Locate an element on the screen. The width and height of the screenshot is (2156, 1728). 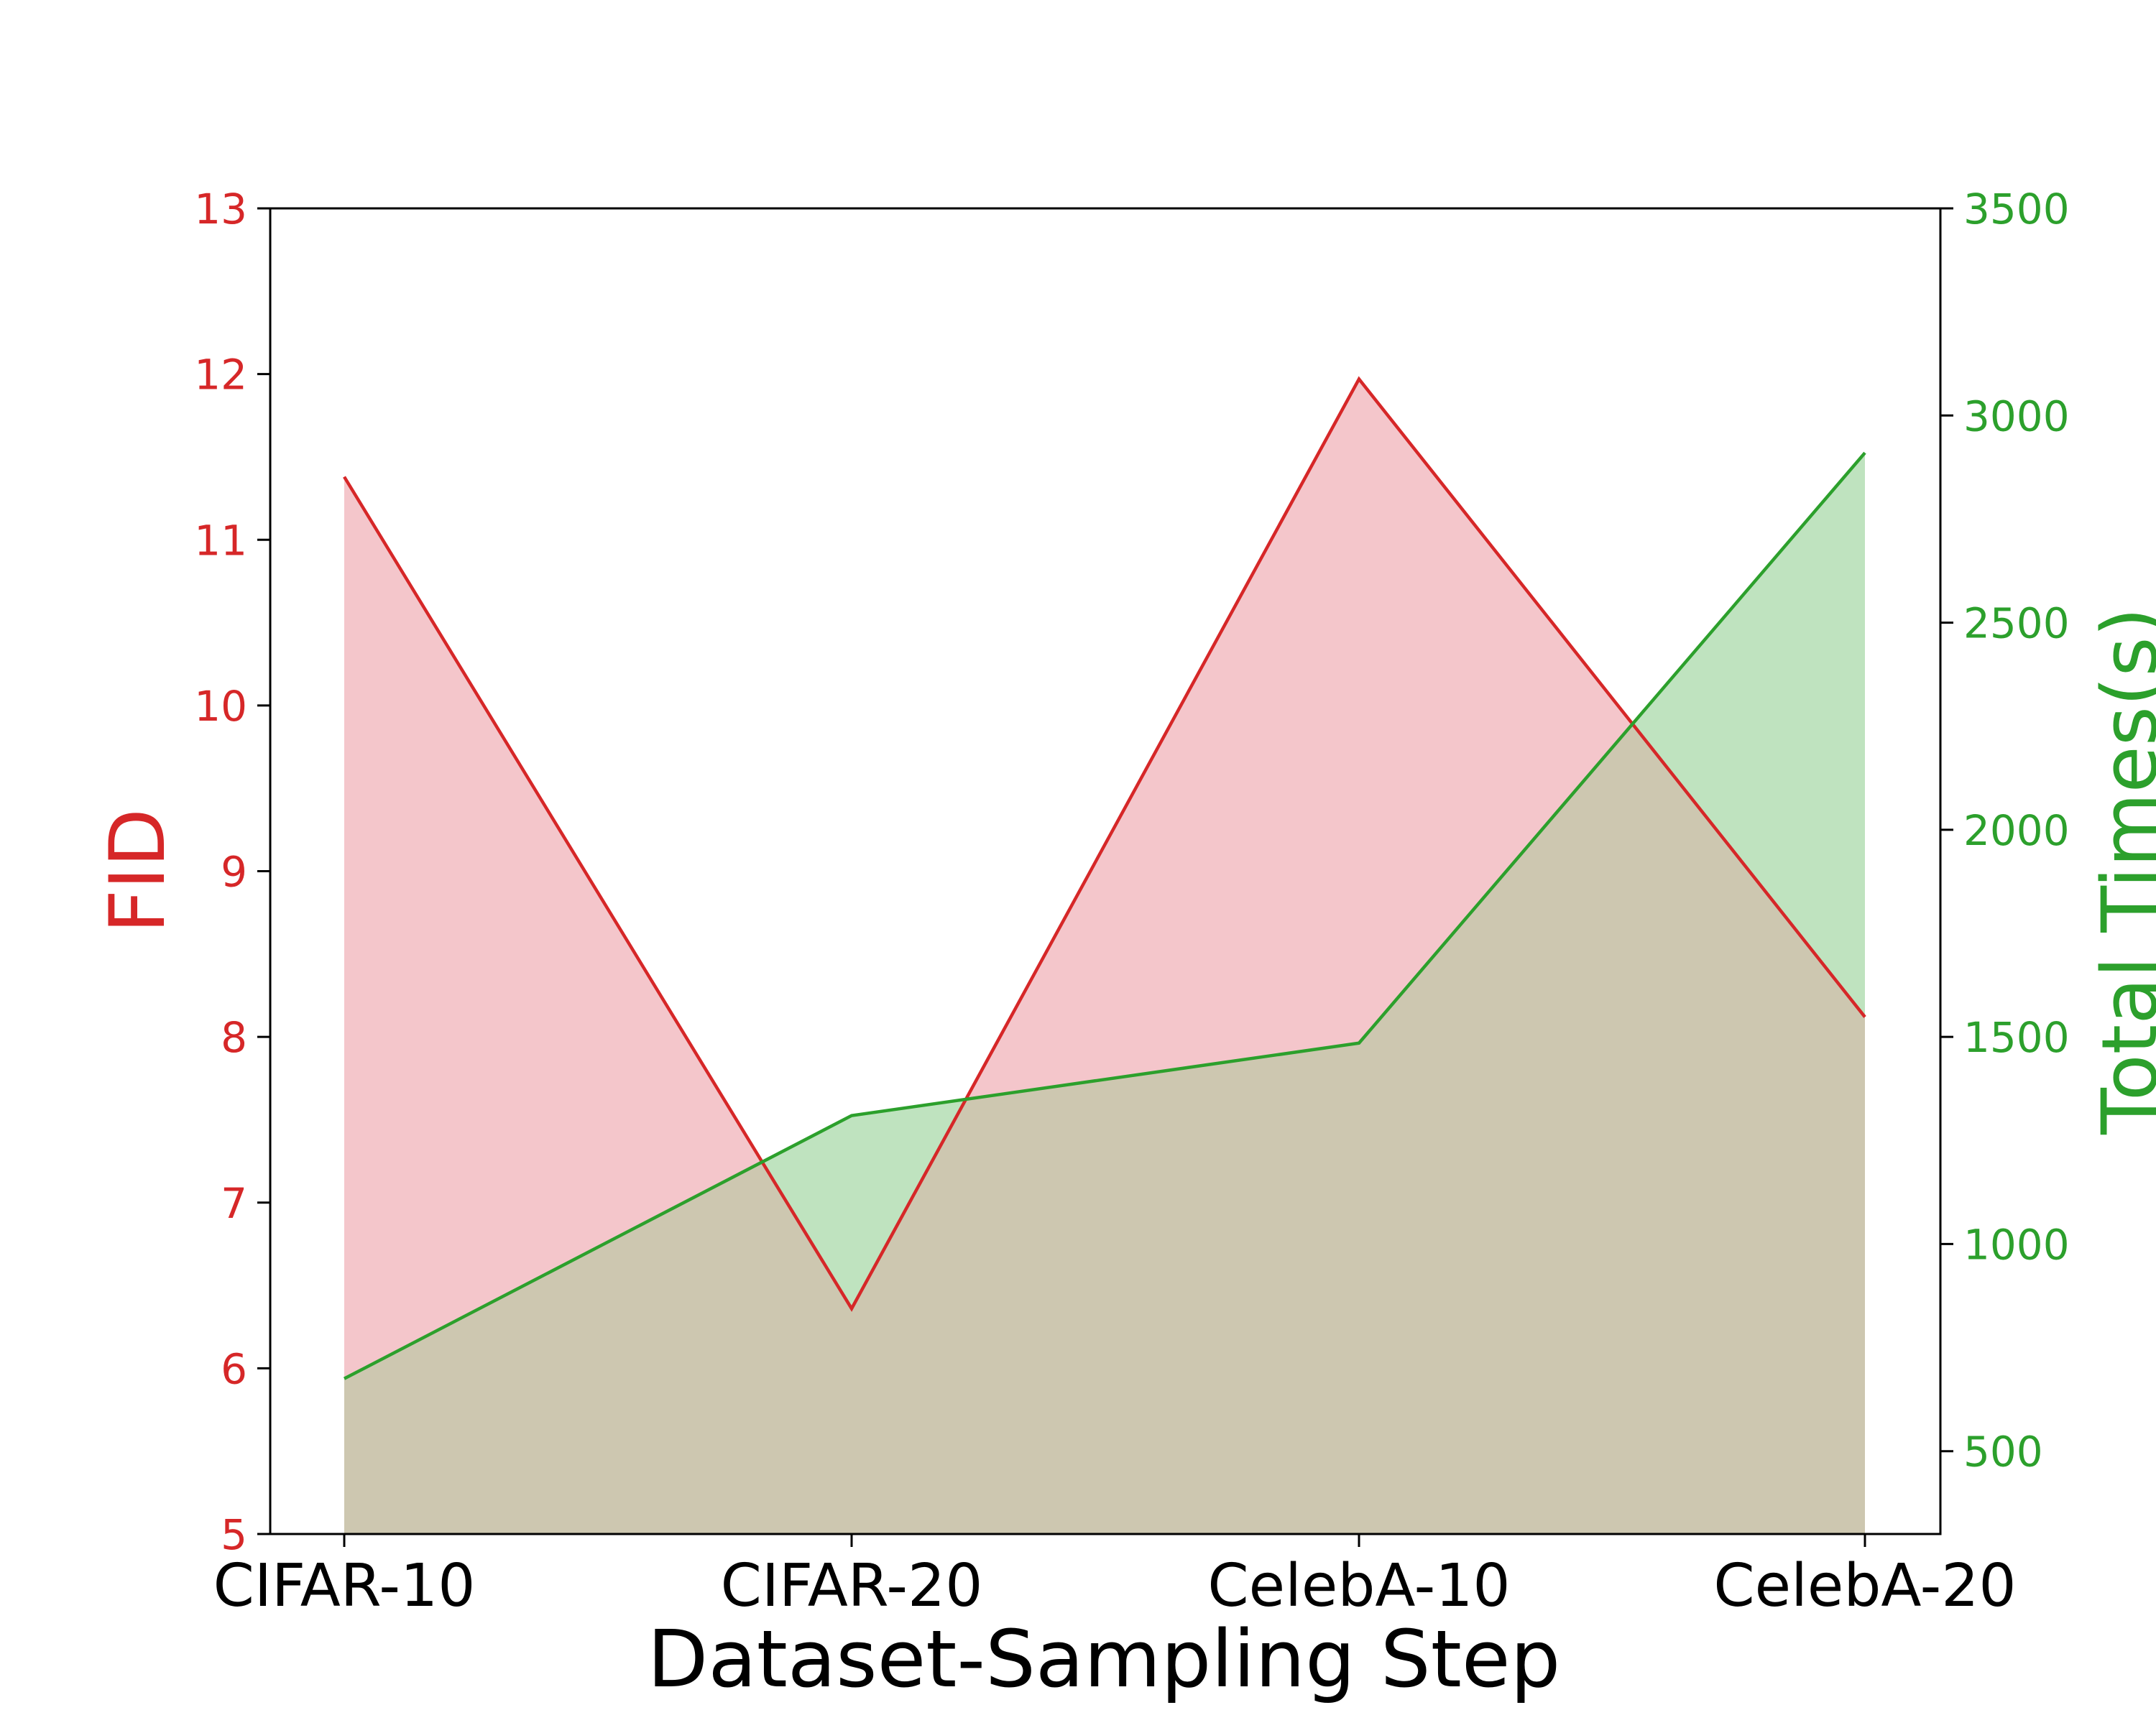
x-tick-label: CelebA-10 is located at coordinates (1359, 1586).